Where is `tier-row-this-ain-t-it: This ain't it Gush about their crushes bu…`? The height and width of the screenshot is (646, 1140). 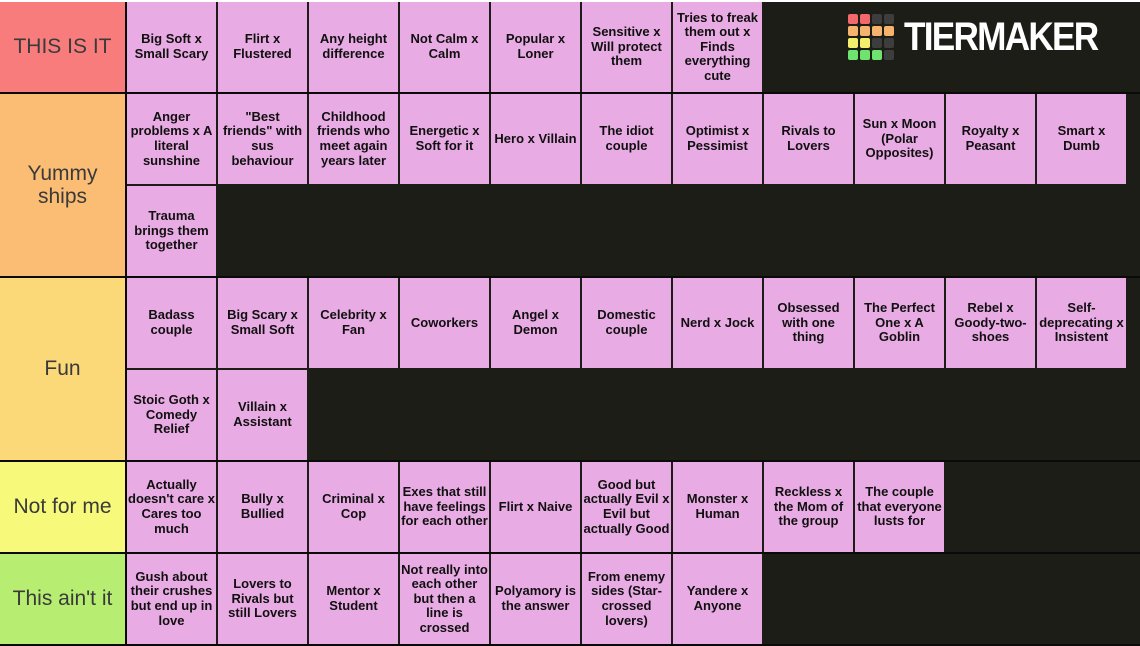
tier-row-this-ain-t-it: This ain't it Gush about their crushes bu… is located at coordinates (570, 600).